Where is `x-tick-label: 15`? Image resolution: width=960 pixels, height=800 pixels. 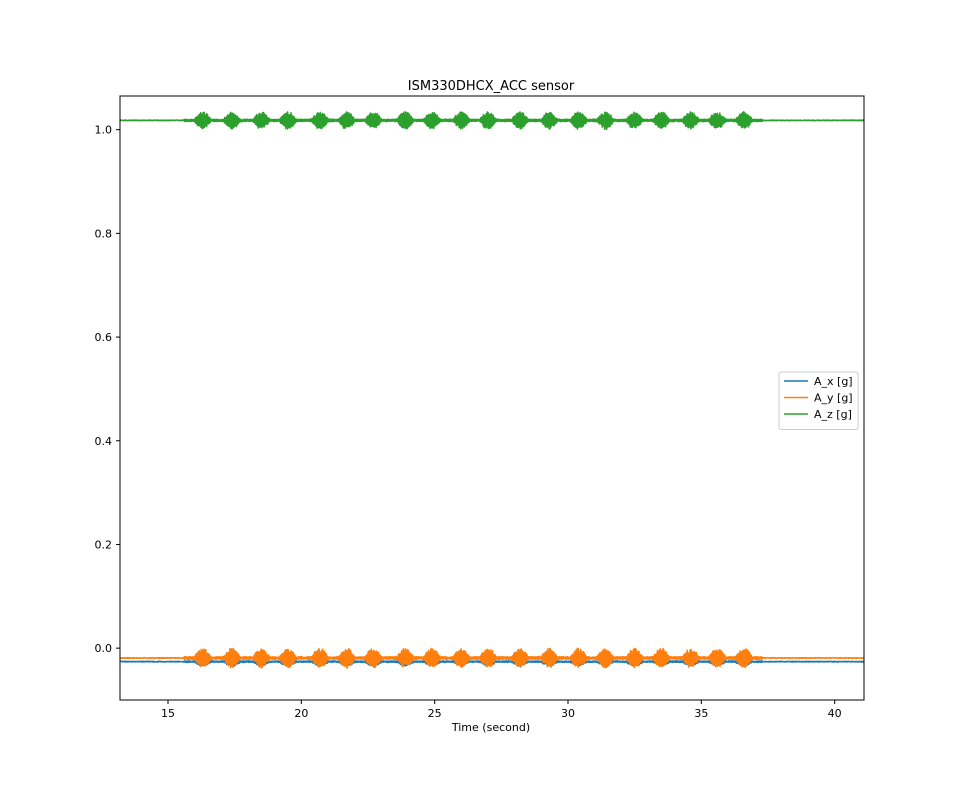
x-tick-label: 15 is located at coordinates (168, 713).